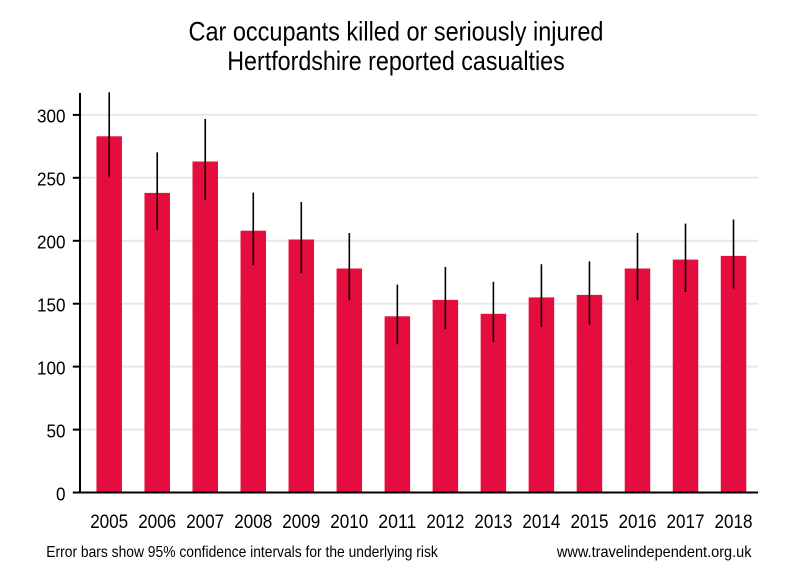  I want to click on svg-text: 200, so click(51, 242).